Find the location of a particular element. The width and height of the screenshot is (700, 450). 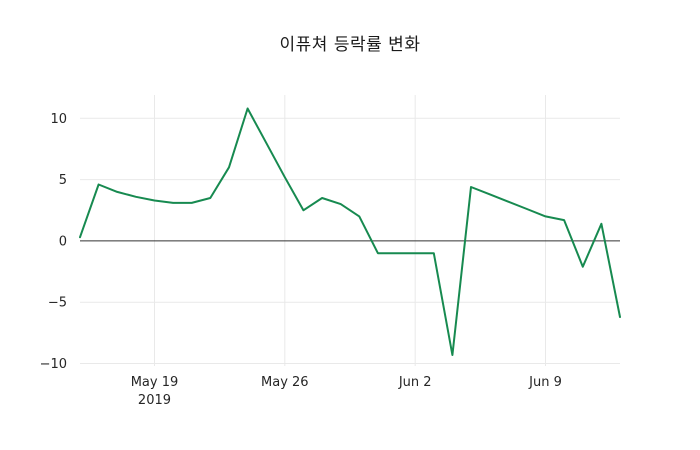

x-tick-label: May 26 is located at coordinates (285, 382).